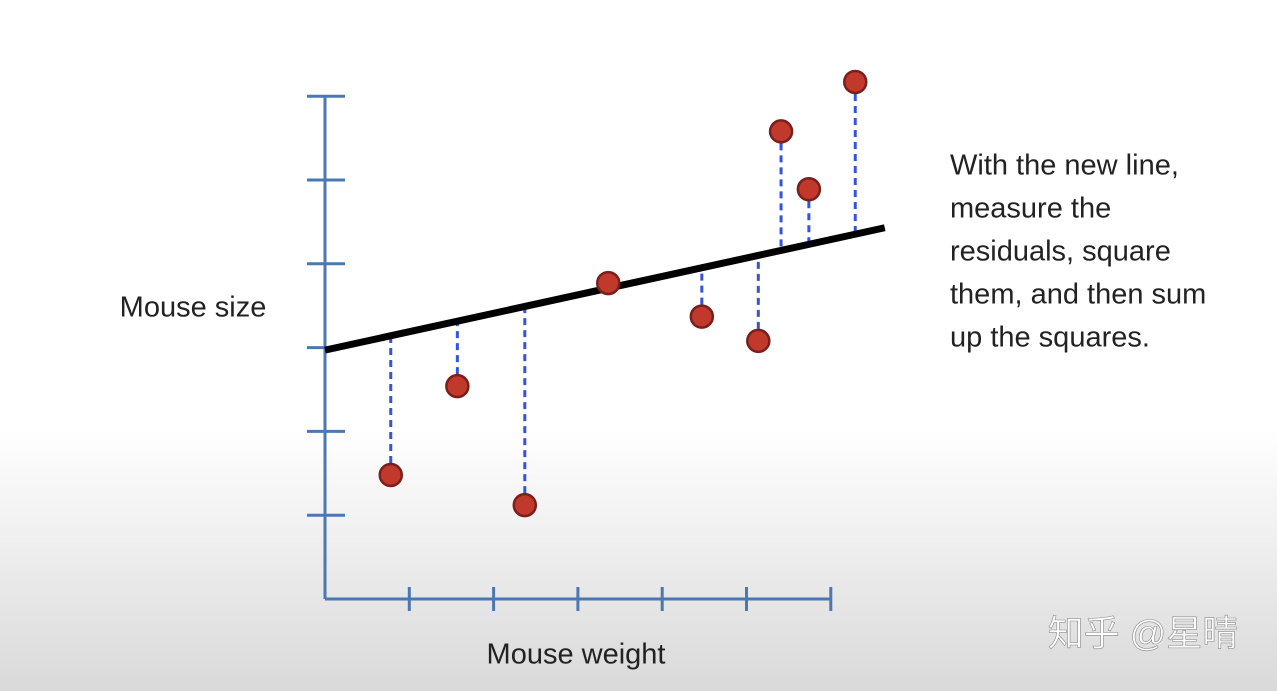  Describe the element at coordinates (1060, 252) in the screenshot. I see `annotation-line: residuals, square` at that location.